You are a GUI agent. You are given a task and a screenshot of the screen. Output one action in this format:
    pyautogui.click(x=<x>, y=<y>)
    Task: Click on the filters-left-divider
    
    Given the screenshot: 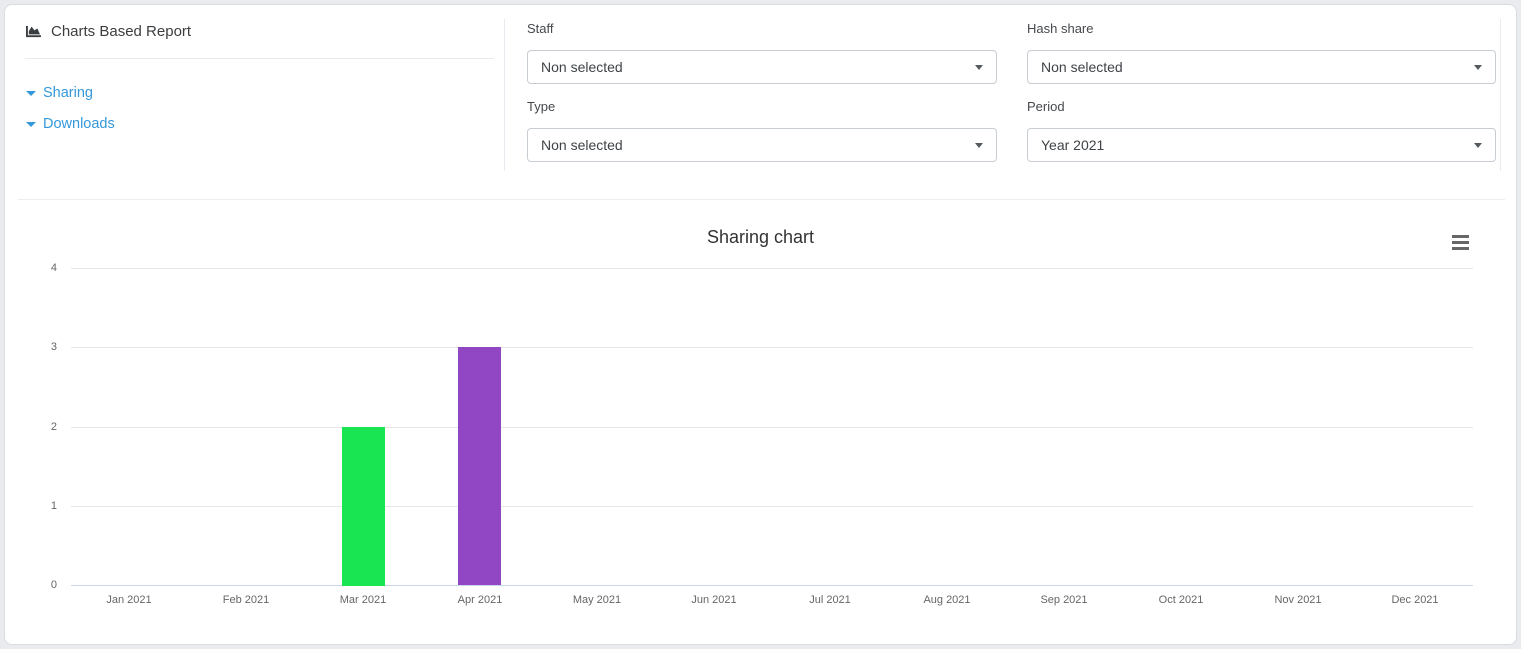 What is the action you would take?
    pyautogui.click(x=504, y=95)
    